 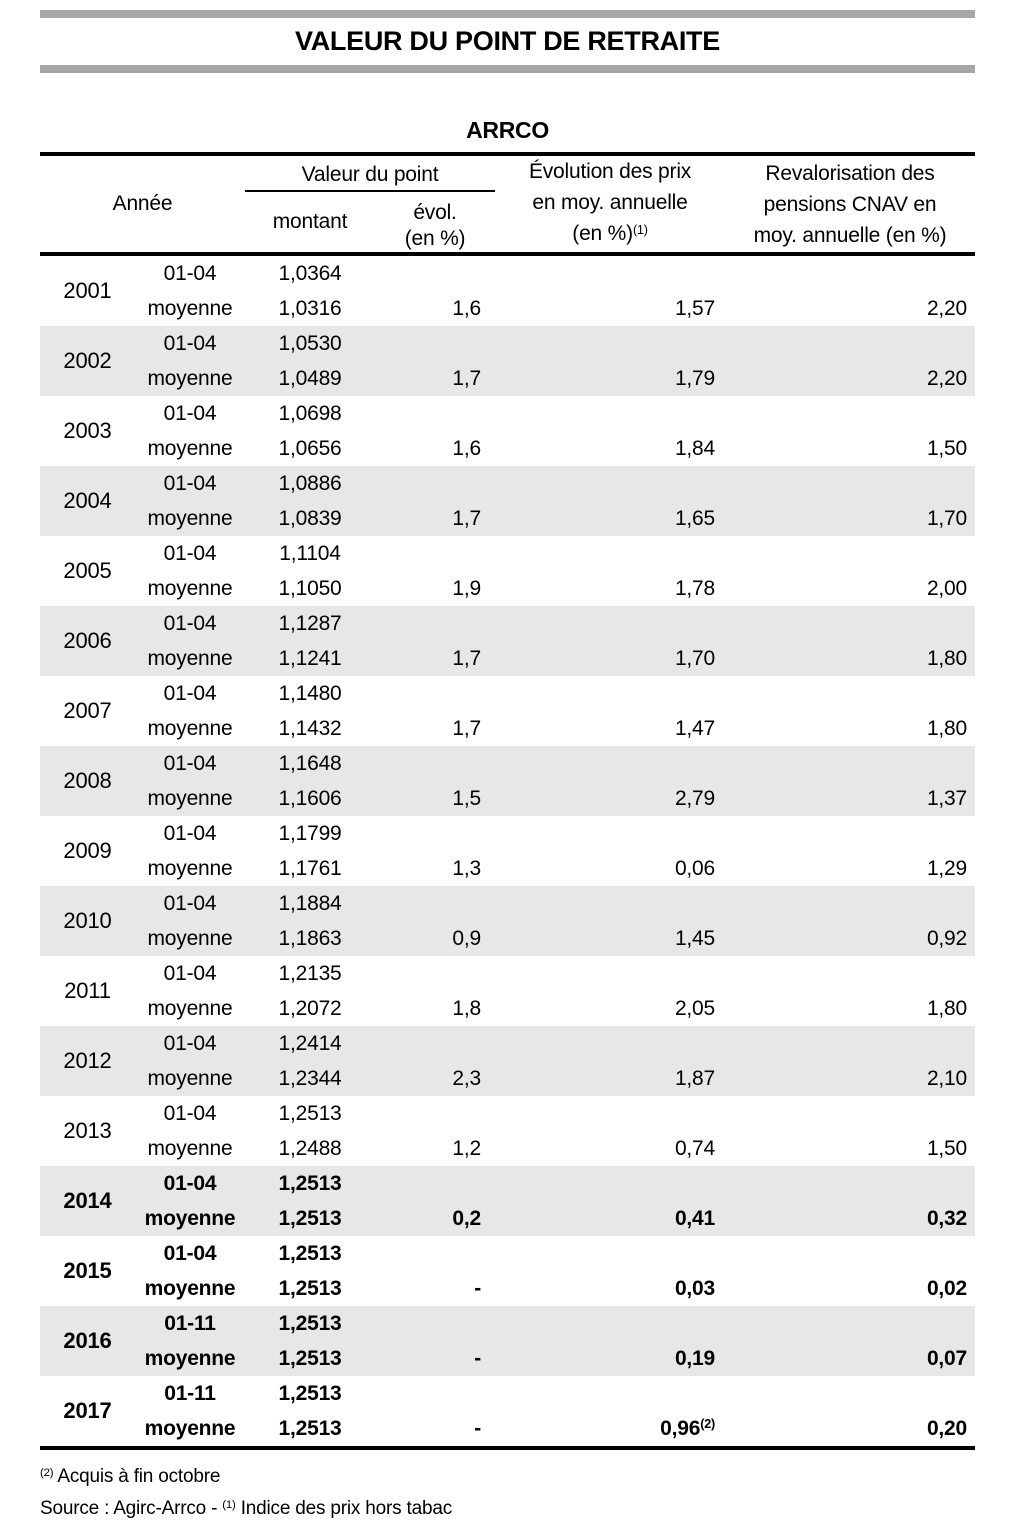 I want to click on montant-cell: 1,1104, so click(x=310, y=553).